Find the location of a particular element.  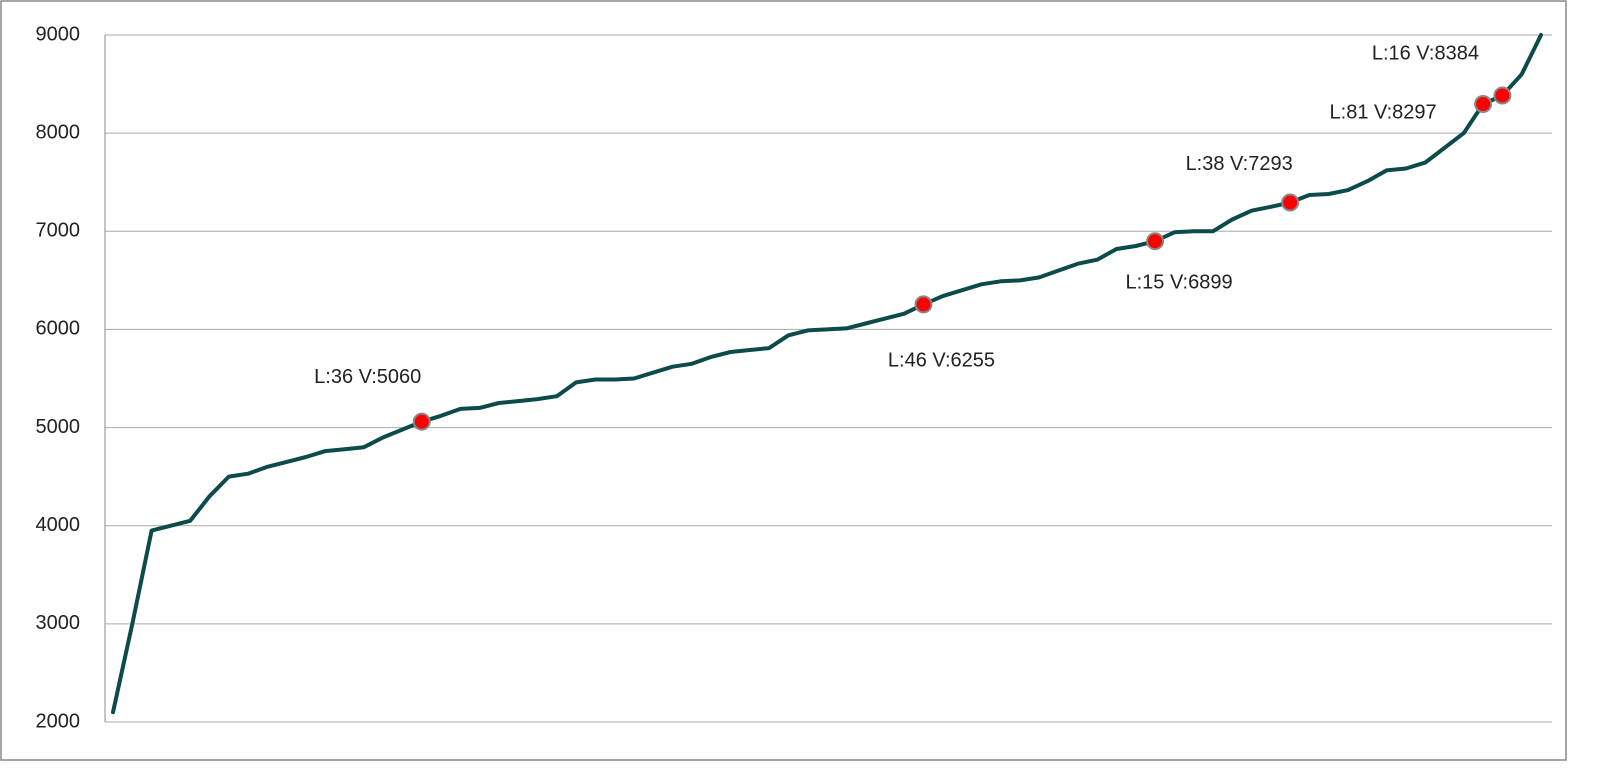

y-tick-label: 9000 is located at coordinates (58, 34).